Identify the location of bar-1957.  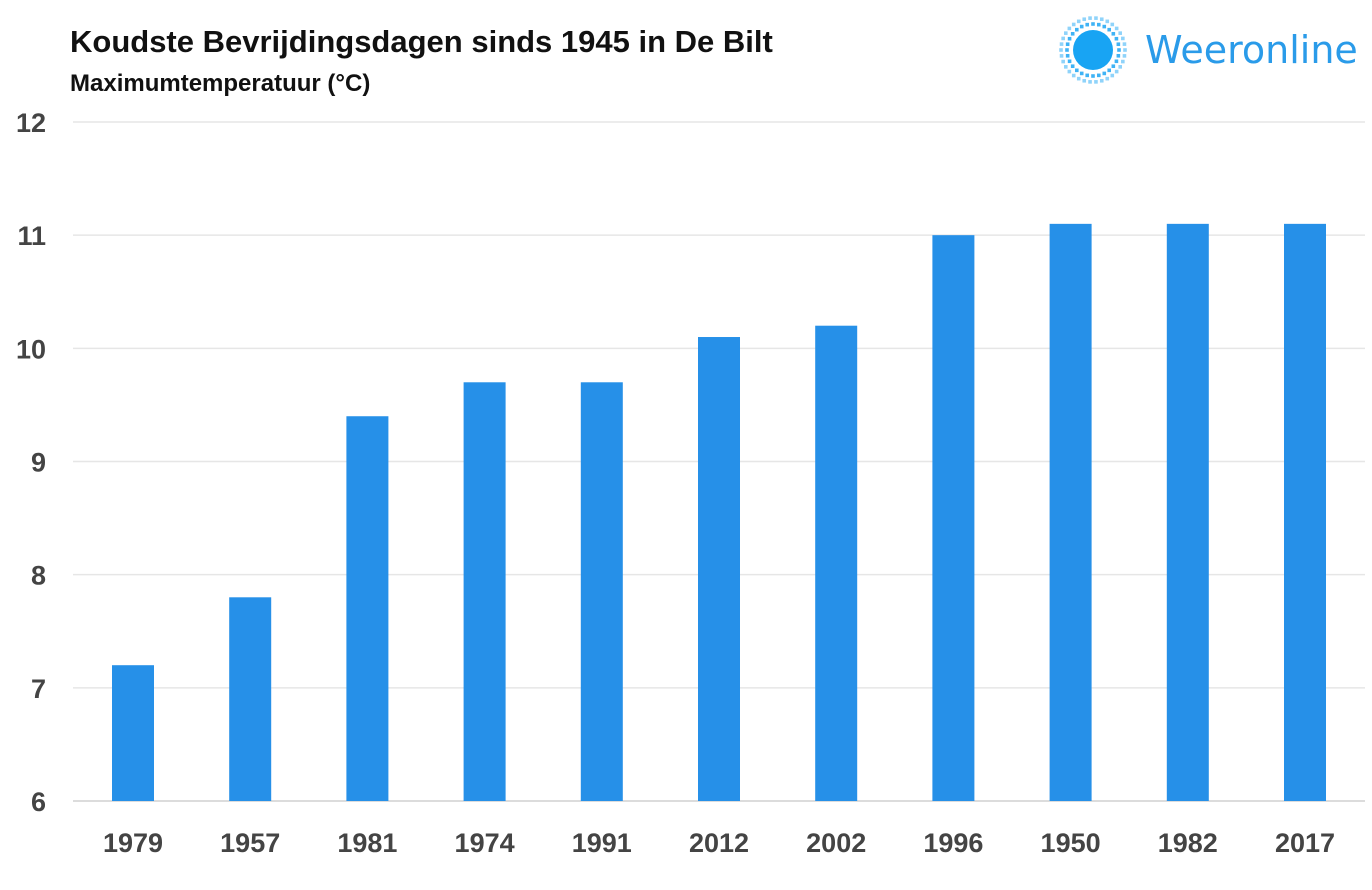
(250, 699).